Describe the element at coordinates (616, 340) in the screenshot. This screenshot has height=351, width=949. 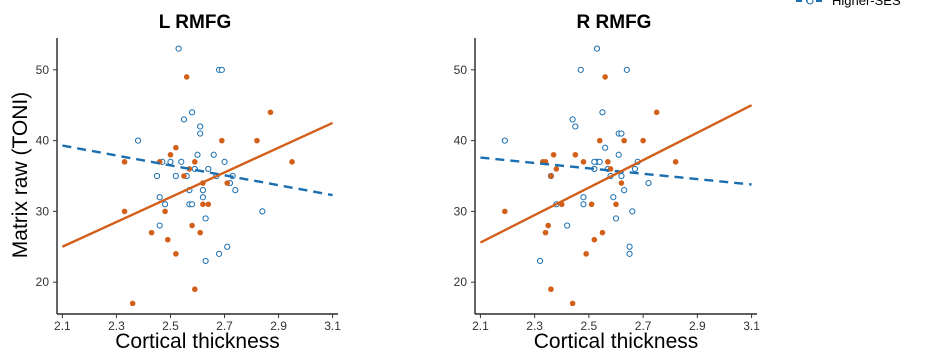
I see `panel2-x-axis-title: Cortical thickness` at that location.